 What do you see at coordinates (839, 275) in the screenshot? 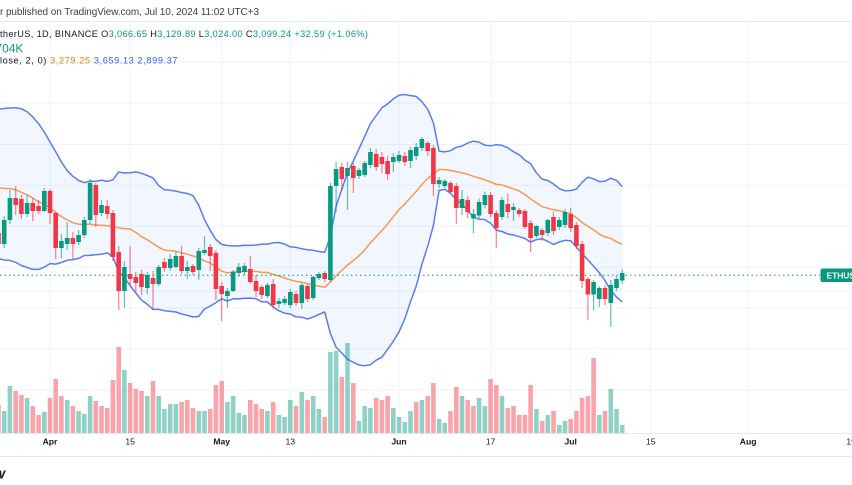
I see `svg-text: ETHUS` at bounding box center [839, 275].